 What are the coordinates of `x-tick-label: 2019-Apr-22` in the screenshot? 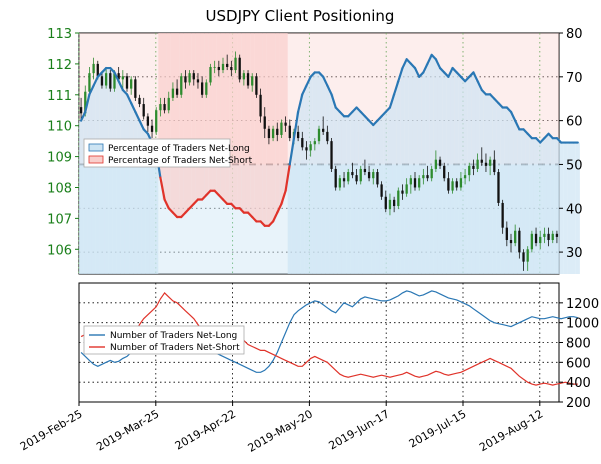 It's located at (205, 429).